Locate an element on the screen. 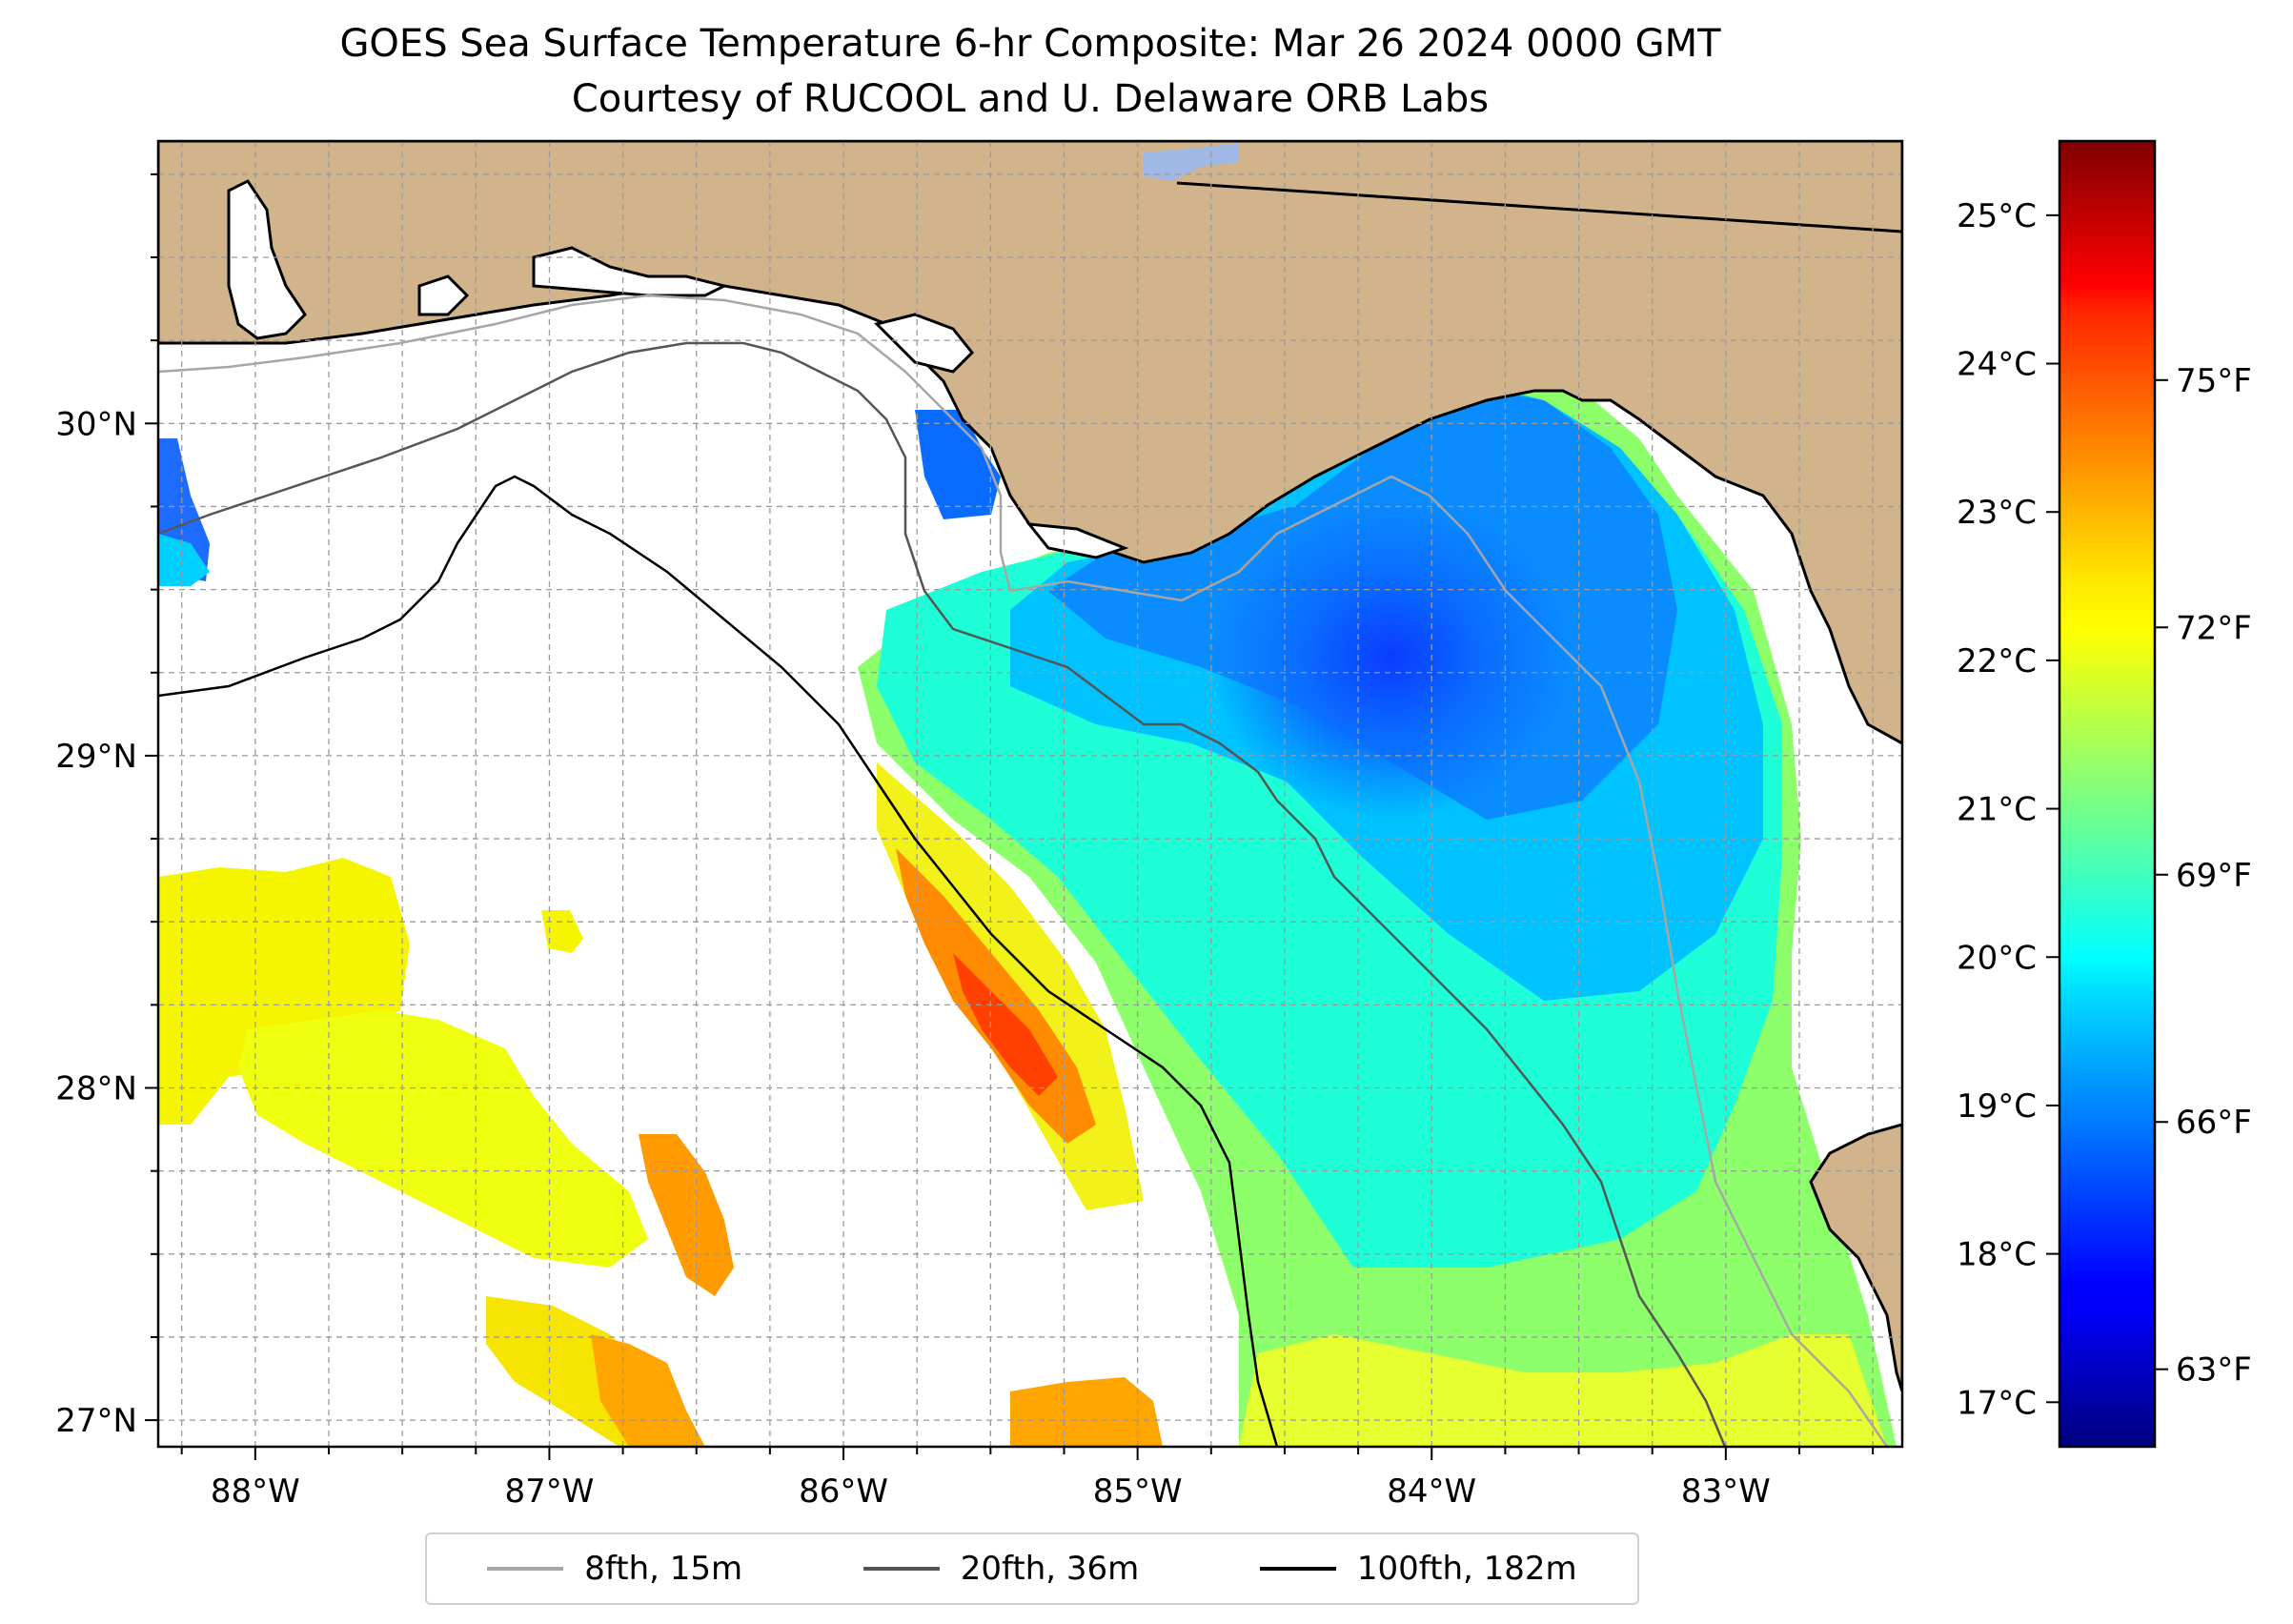  lat-tick-label: 27°N is located at coordinates (96, 1421).